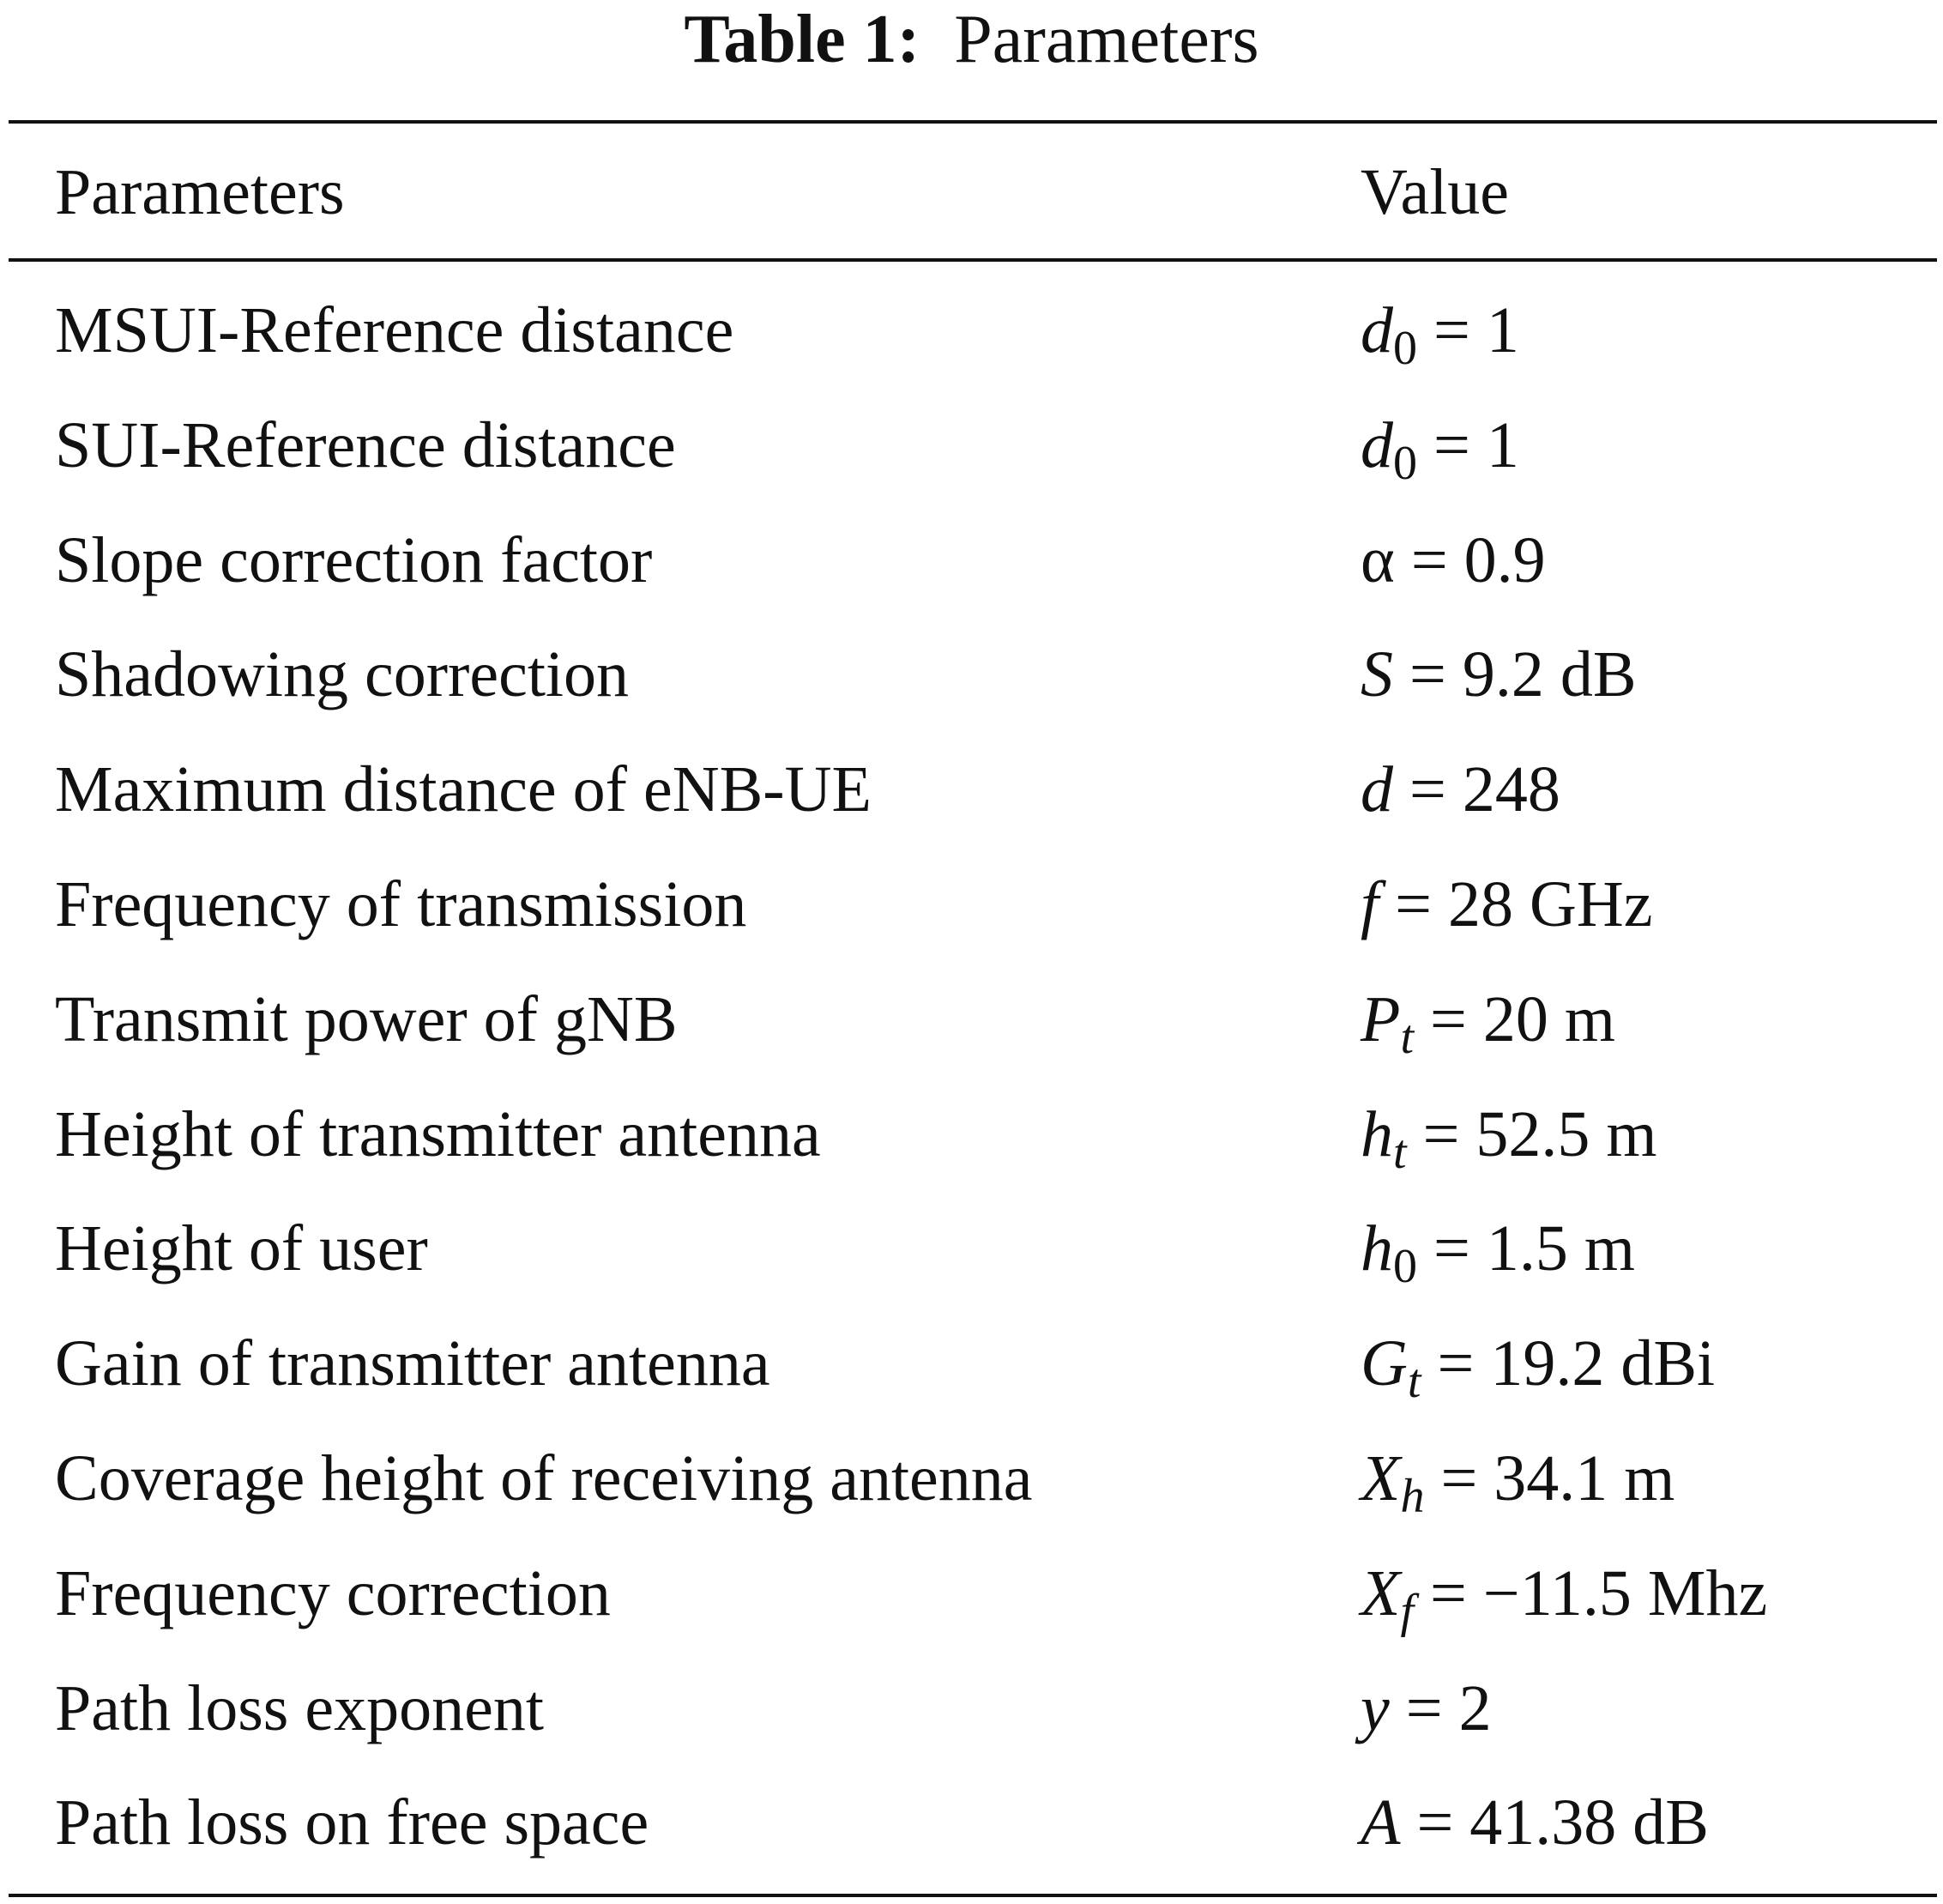  I want to click on parameter-cell: Shadowing correction, so click(342, 674).